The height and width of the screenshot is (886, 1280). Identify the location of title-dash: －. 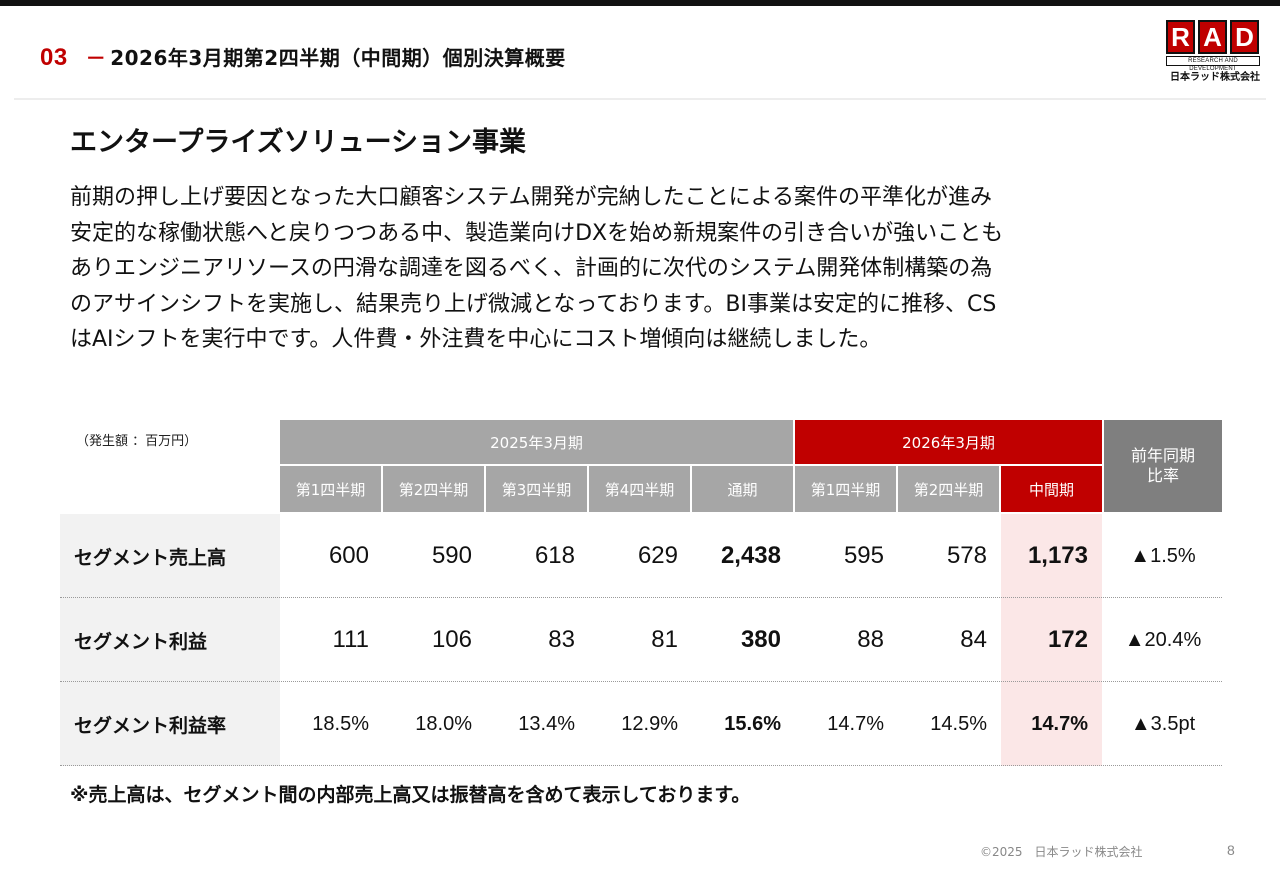
(96, 58).